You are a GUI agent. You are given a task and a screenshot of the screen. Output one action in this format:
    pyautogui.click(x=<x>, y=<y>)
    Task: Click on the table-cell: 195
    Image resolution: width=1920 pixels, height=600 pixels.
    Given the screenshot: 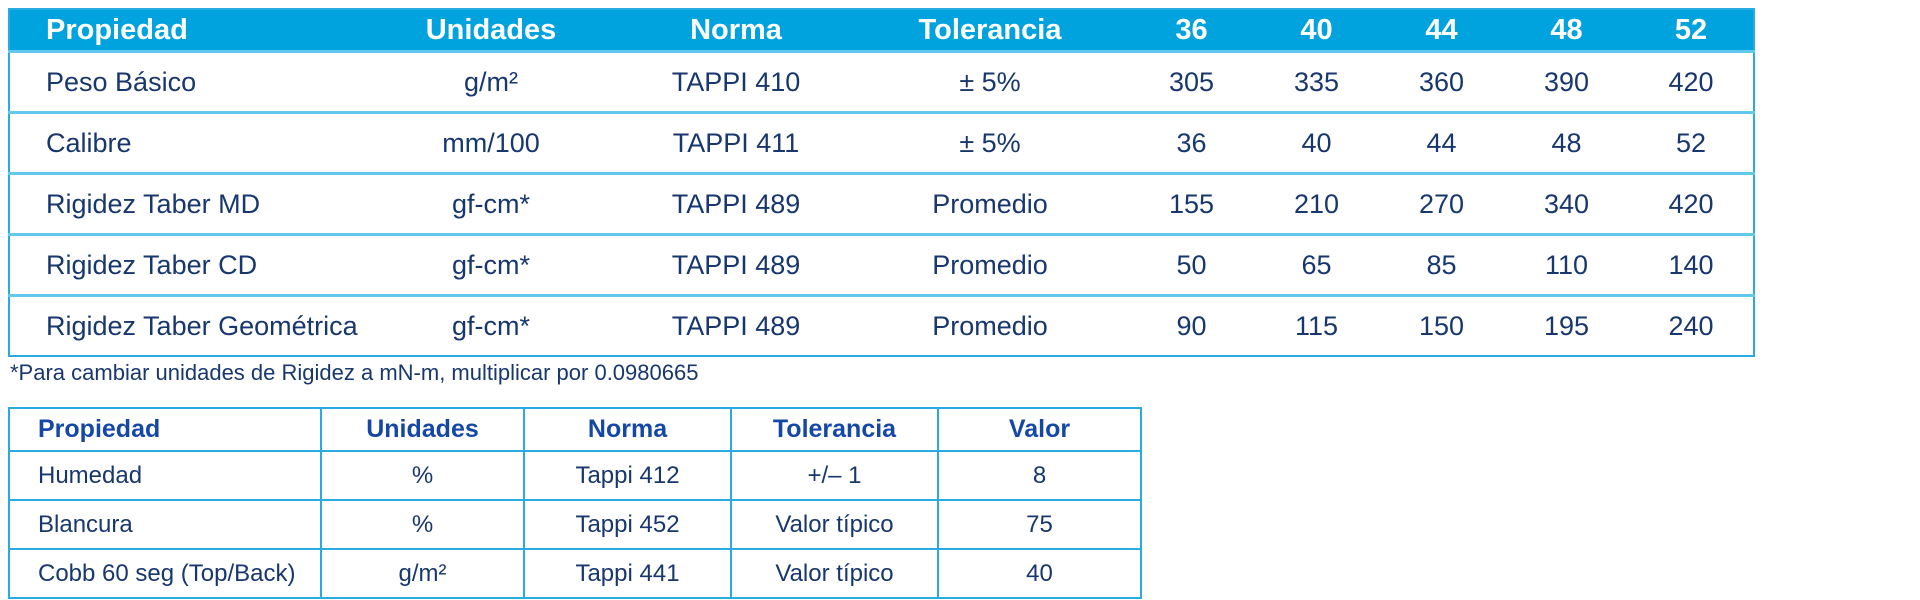 What is the action you would take?
    pyautogui.click(x=1566, y=325)
    